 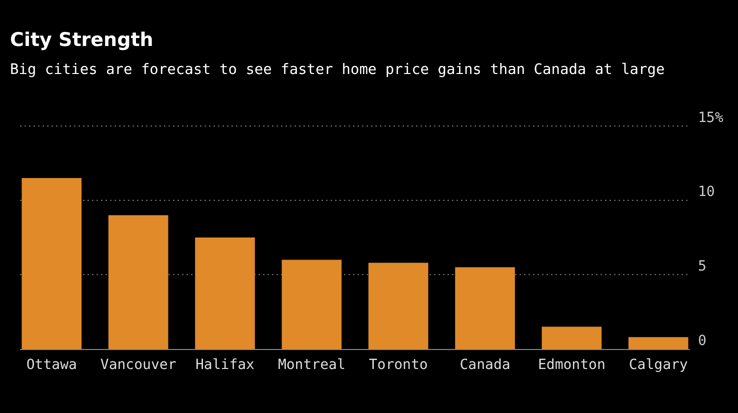 What do you see at coordinates (138, 364) in the screenshot?
I see `x-tick-label: Vancouver` at bounding box center [138, 364].